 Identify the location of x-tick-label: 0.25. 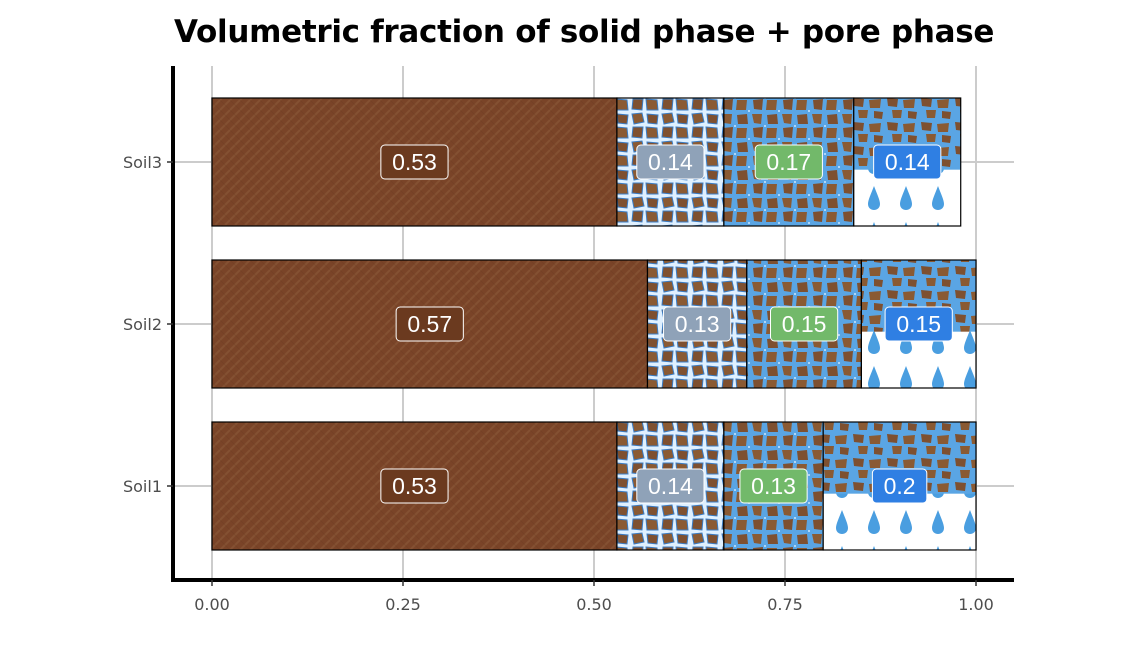
(403, 604).